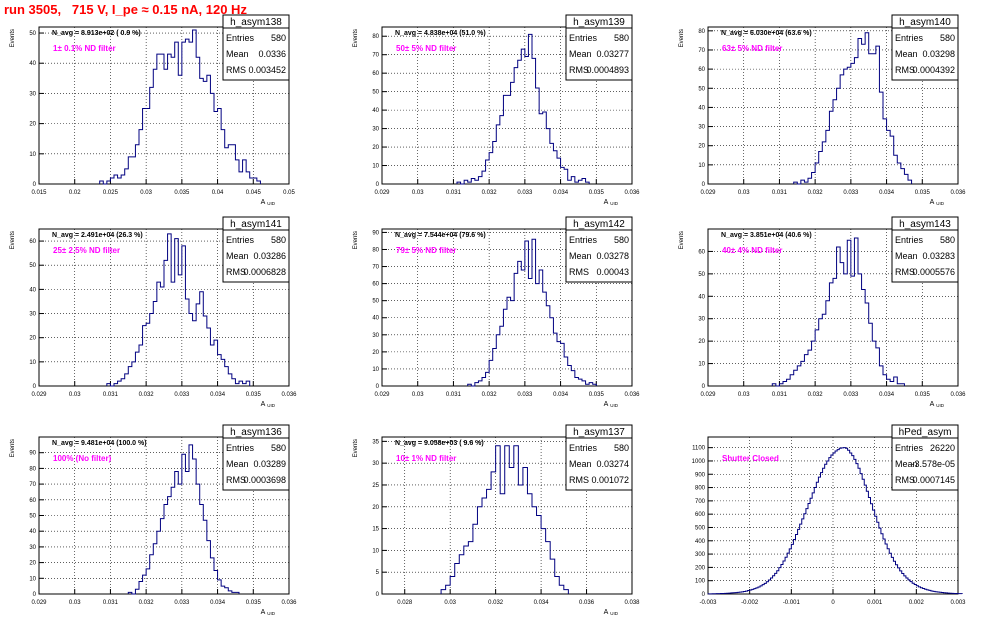 This screenshot has height=622, width=996. Describe the element at coordinates (699, 462) in the screenshot. I see `y-tick-label: 1000` at that location.